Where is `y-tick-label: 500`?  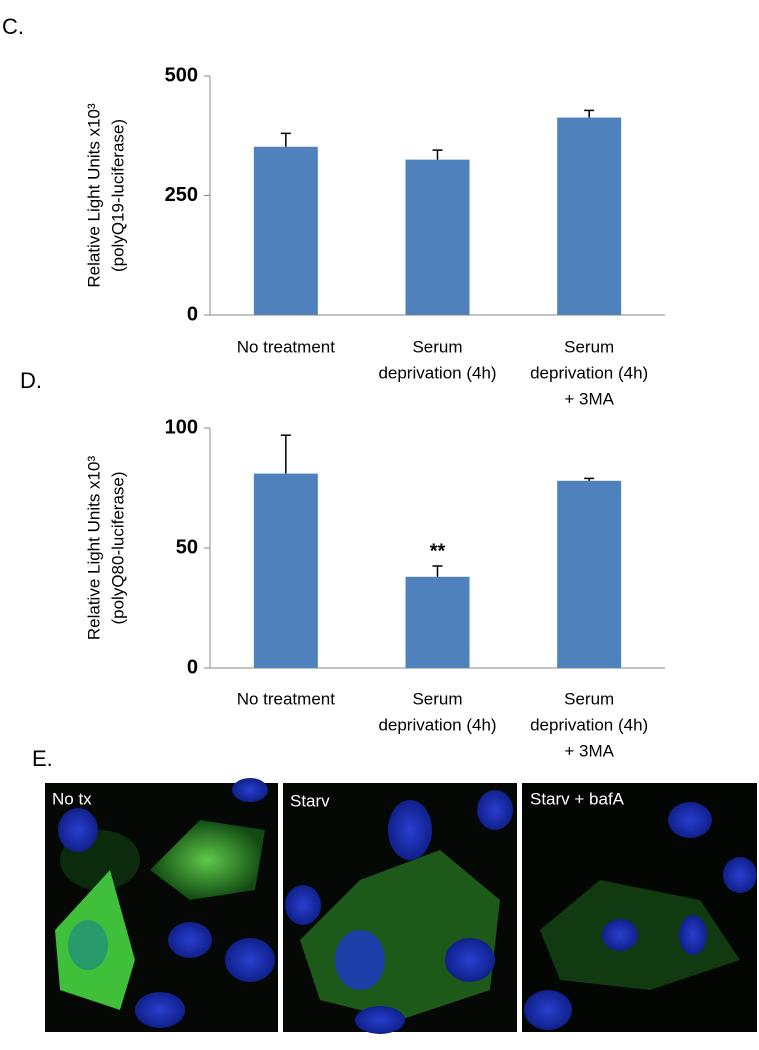 y-tick-label: 500 is located at coordinates (181, 75).